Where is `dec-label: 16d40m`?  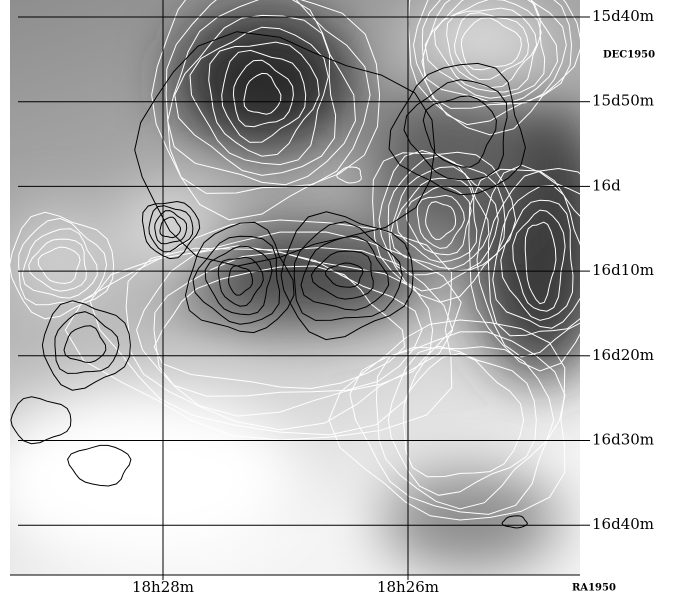 dec-label: 16d40m is located at coordinates (623, 524).